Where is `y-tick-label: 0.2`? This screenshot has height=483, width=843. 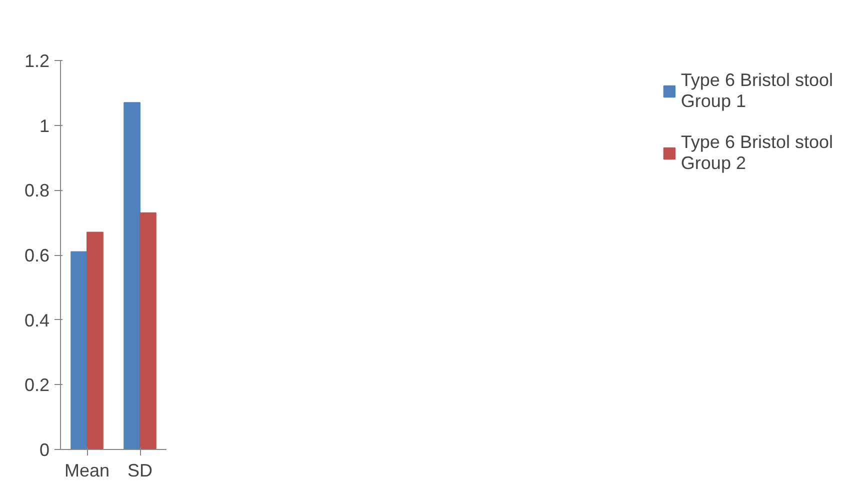 y-tick-label: 0.2 is located at coordinates (37, 385).